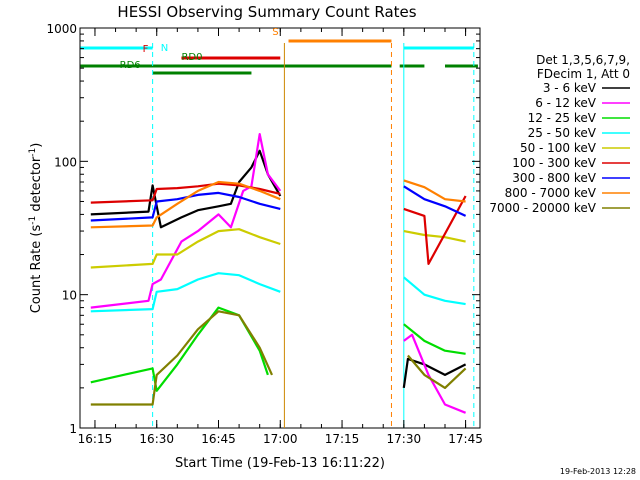  I want to click on x-tick-label-3: 17:00, so click(280, 439).